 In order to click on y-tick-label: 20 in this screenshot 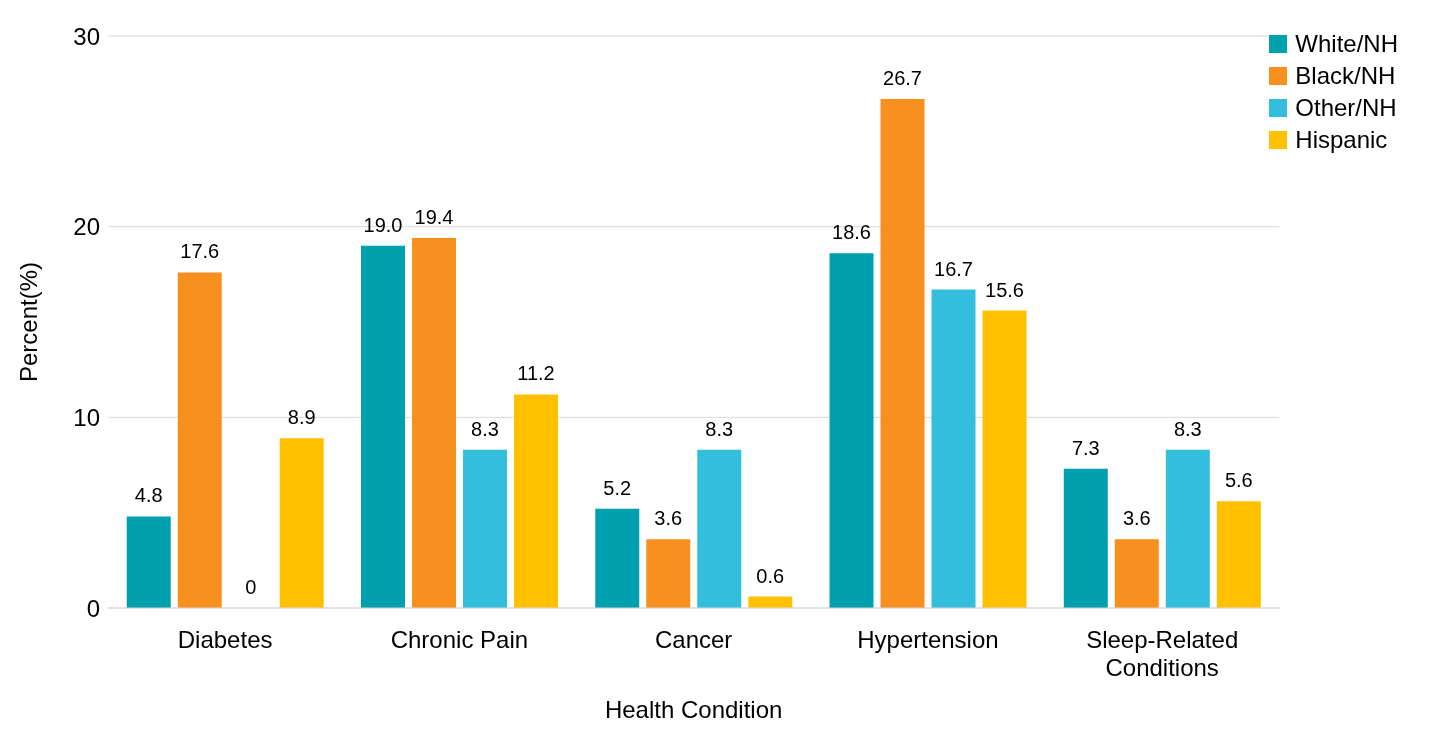, I will do `click(86, 227)`.